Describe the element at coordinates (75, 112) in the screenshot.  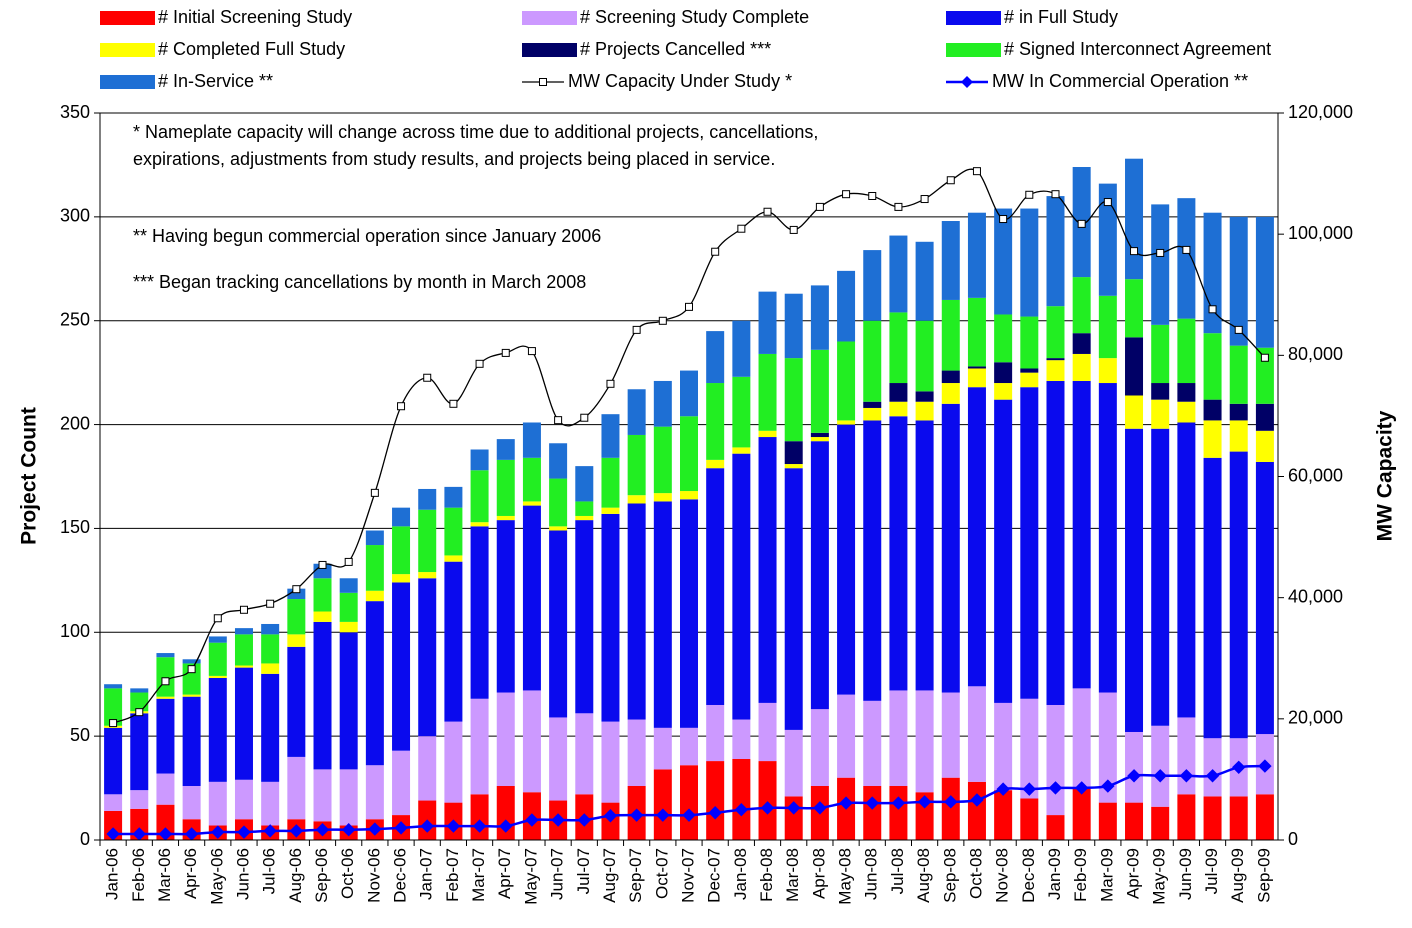
I see `y-tick-label: 350` at that location.